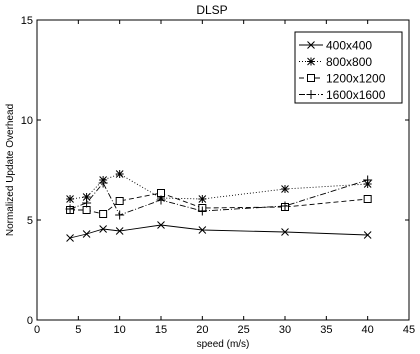 The height and width of the screenshot is (354, 420). Describe the element at coordinates (368, 330) in the screenshot. I see `x-tick-label: 40` at that location.